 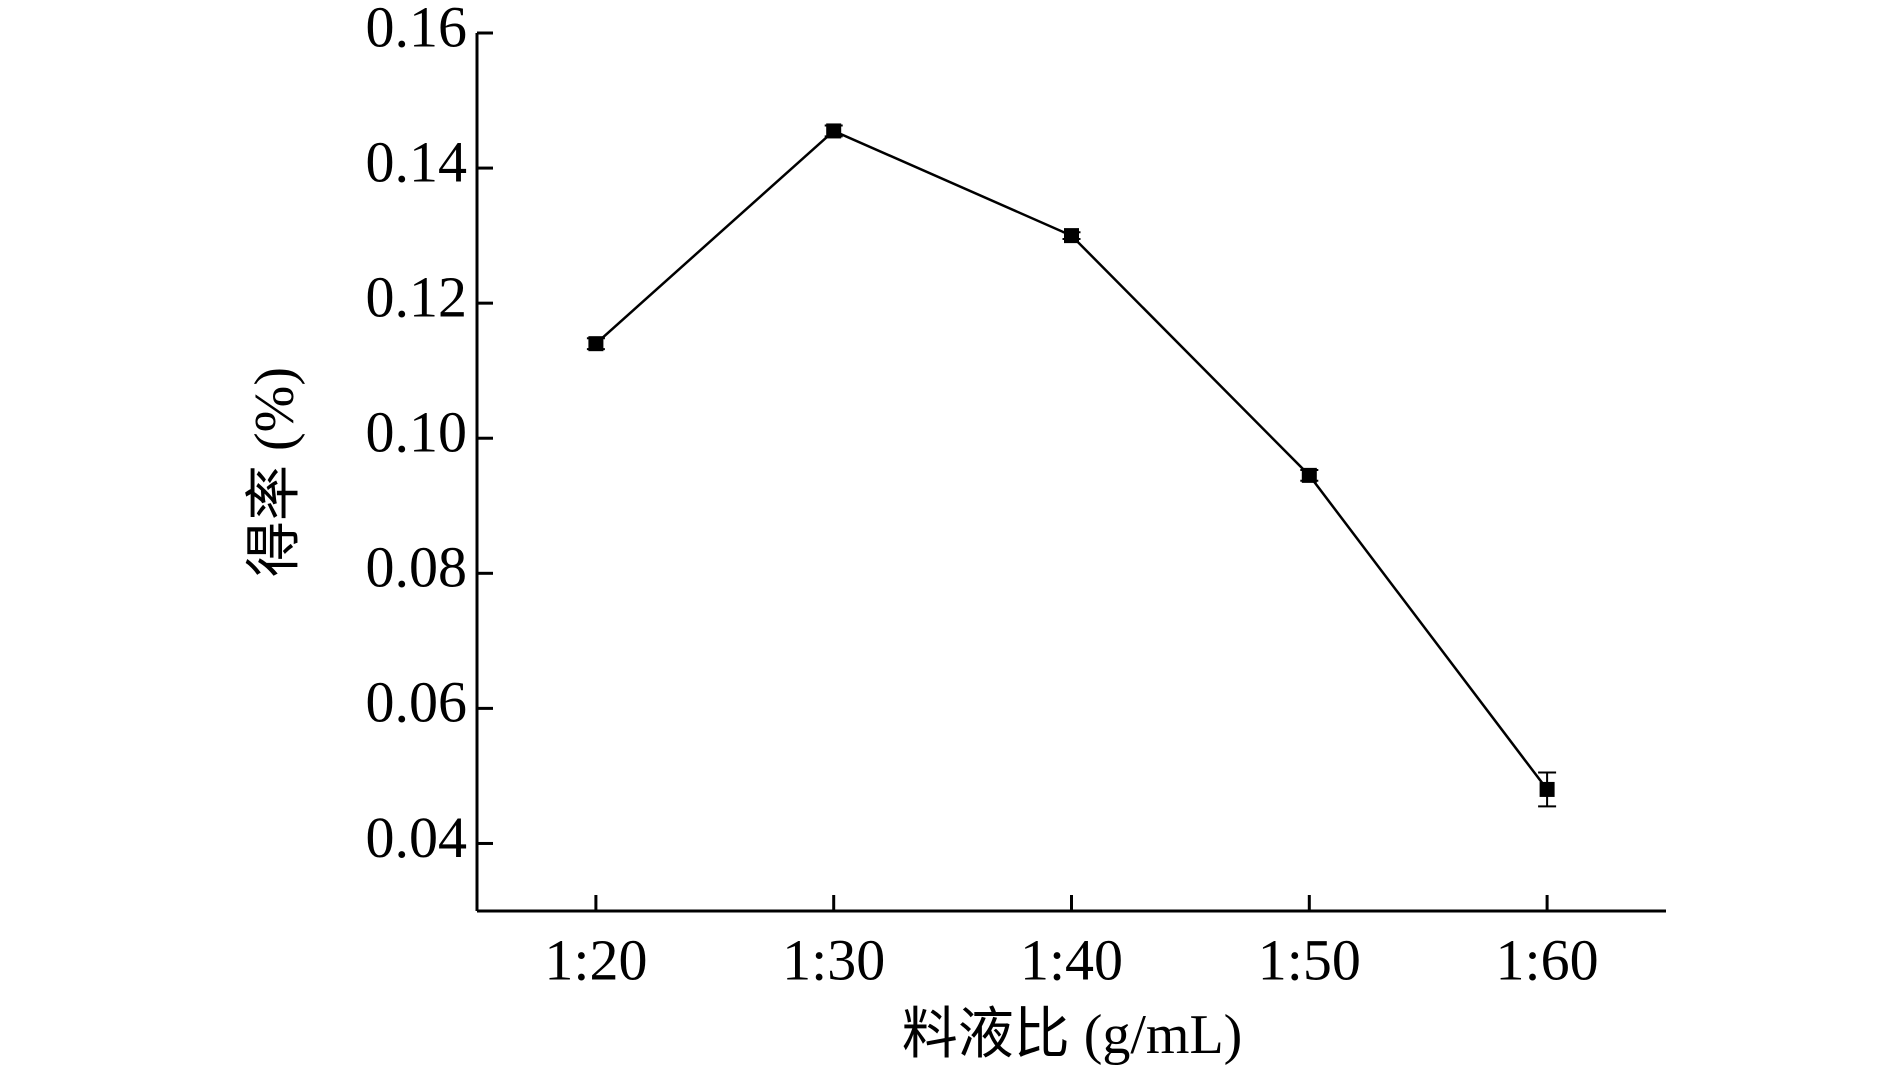 I want to click on y-tick-label: 0.12, so click(x=417, y=296).